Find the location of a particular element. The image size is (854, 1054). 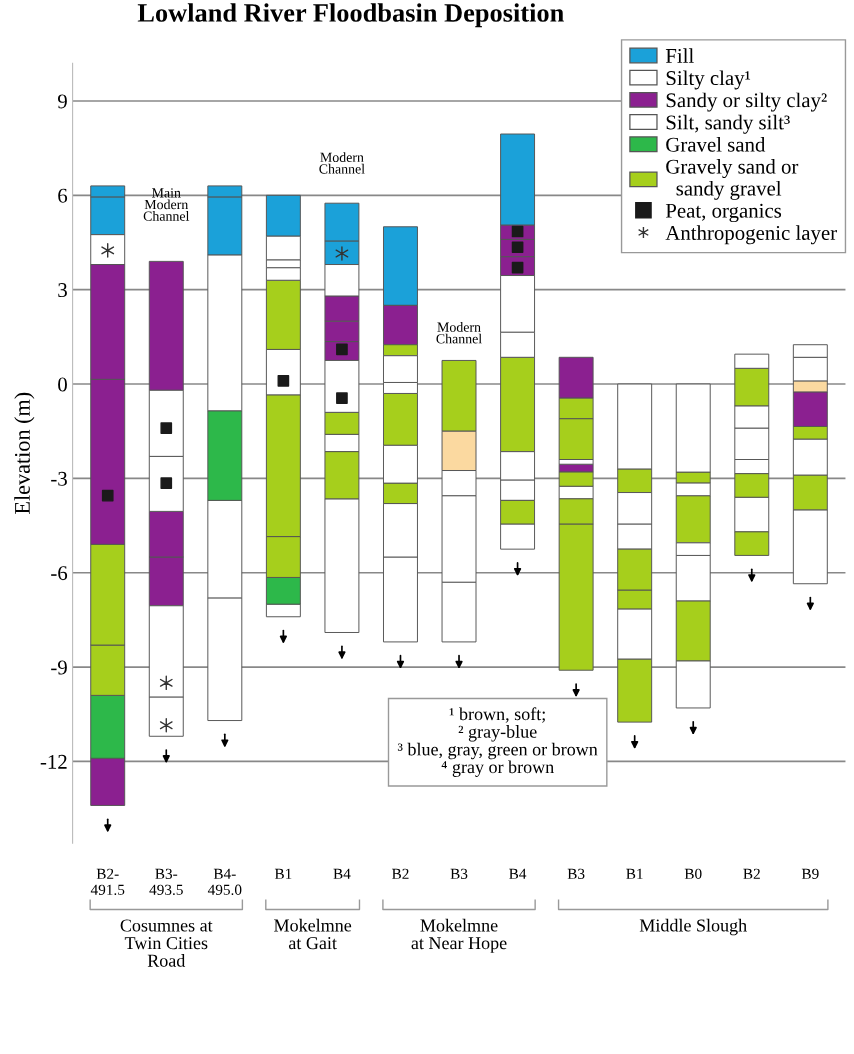

y-tick-label: 6 is located at coordinates (63, 195).